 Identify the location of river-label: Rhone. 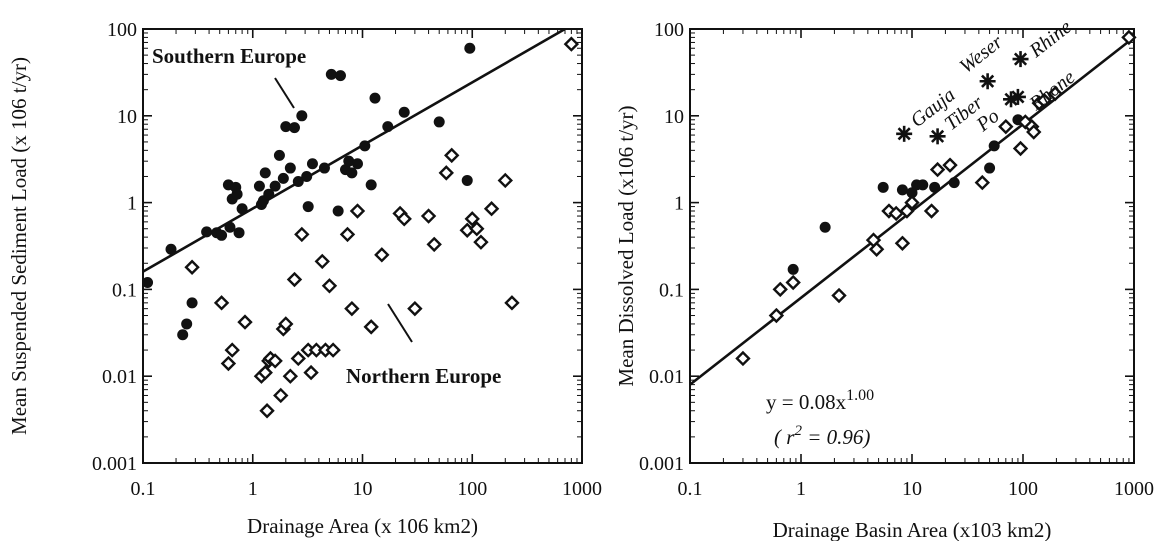
(1052, 90).